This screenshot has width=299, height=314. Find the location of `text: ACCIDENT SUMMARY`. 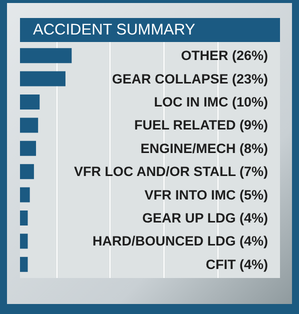

text: ACCIDENT SUMMARY is located at coordinates (114, 30).